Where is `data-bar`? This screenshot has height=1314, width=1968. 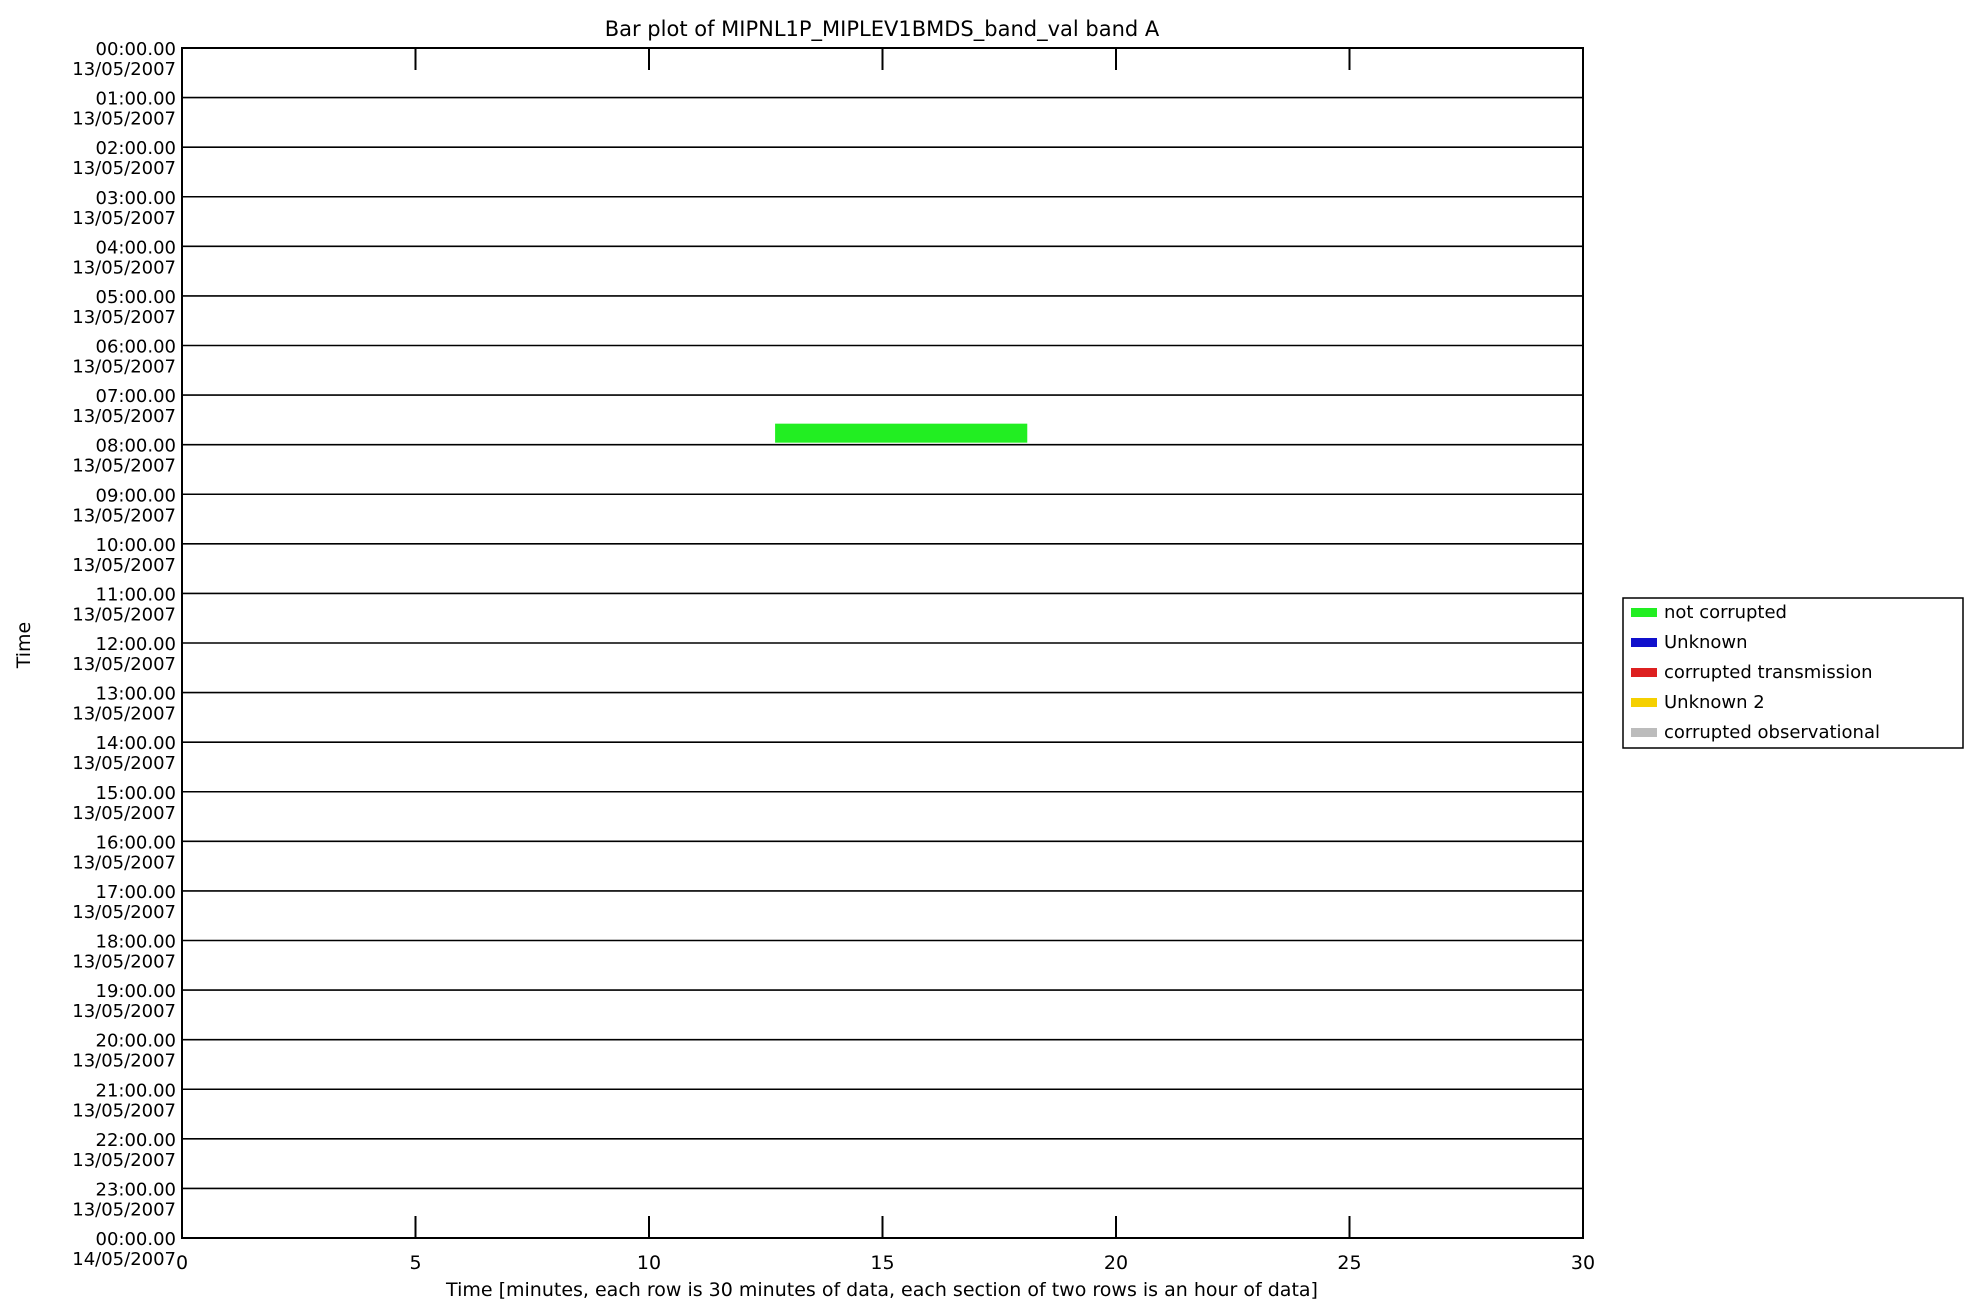 data-bar is located at coordinates (901, 433).